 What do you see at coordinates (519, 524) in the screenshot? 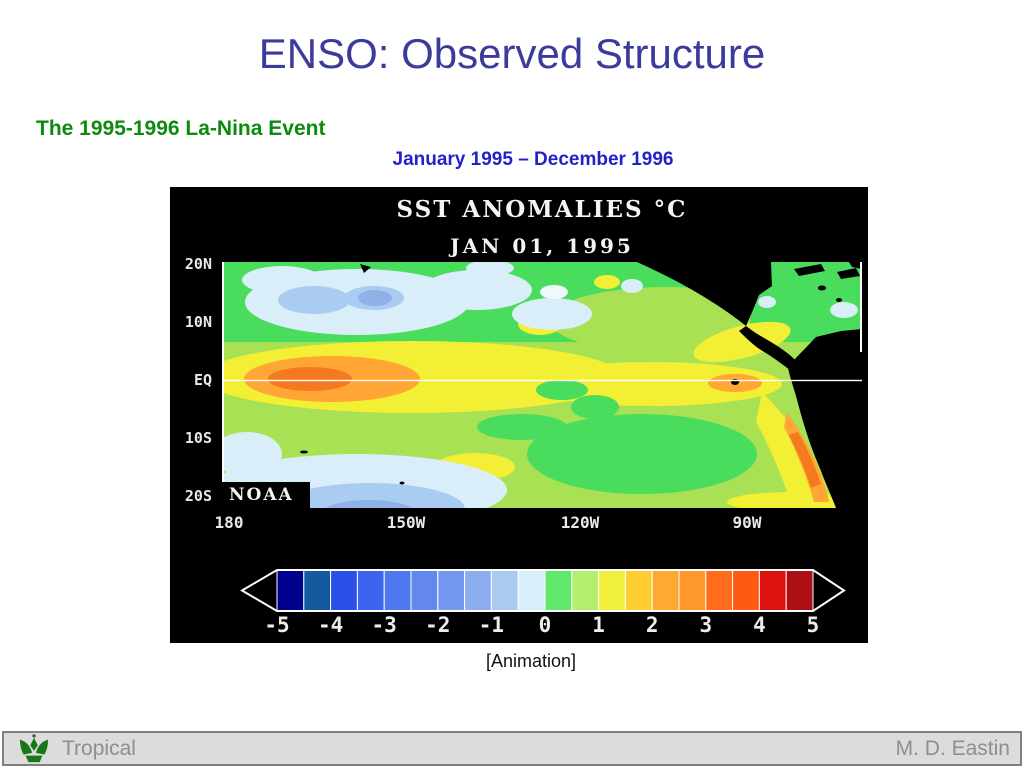
I see `longitude-axis: 180 150W 120W 90W` at bounding box center [519, 524].